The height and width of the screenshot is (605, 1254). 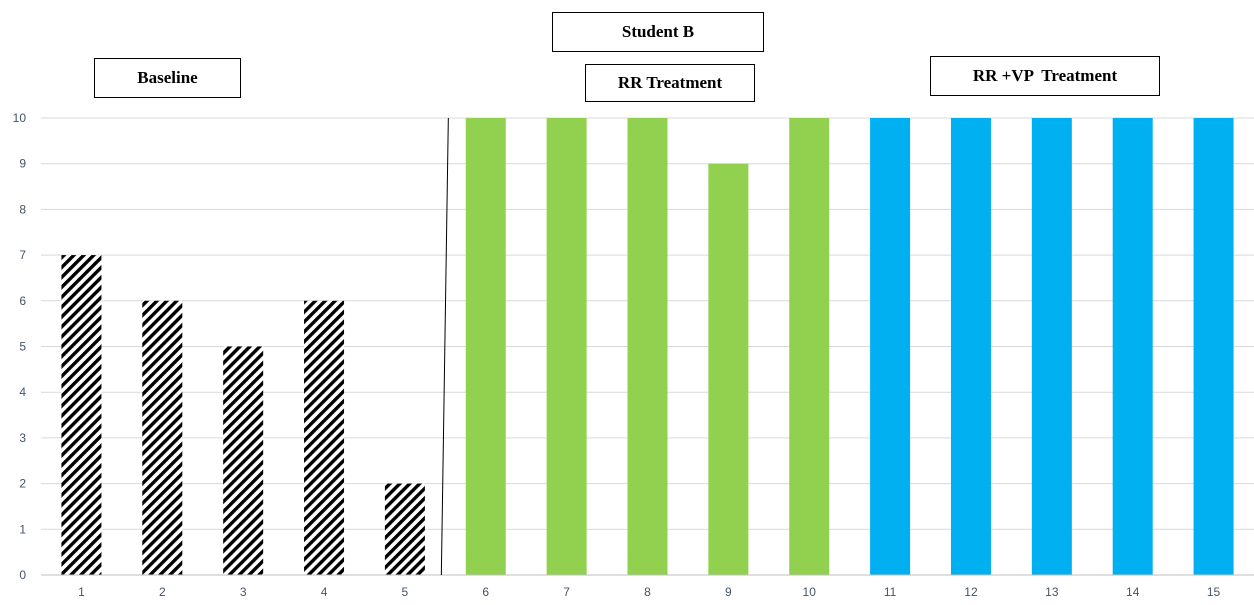 What do you see at coordinates (162, 592) in the screenshot?
I see `x-tick-label: 2` at bounding box center [162, 592].